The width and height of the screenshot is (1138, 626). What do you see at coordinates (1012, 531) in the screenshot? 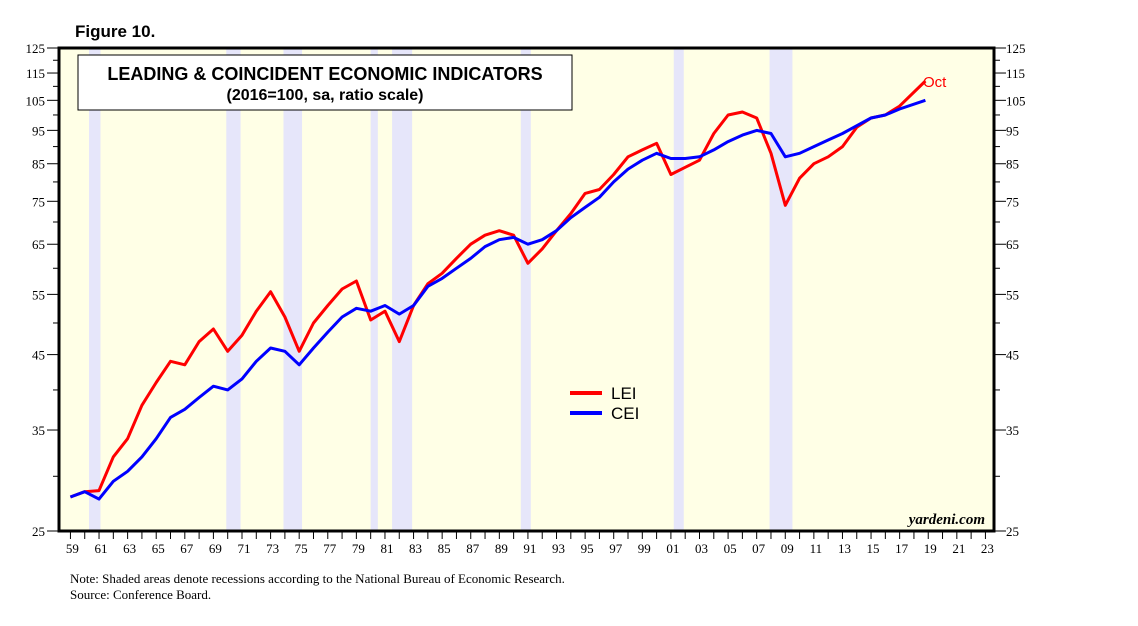
I see `y-tick-label-right: 25` at bounding box center [1012, 531].